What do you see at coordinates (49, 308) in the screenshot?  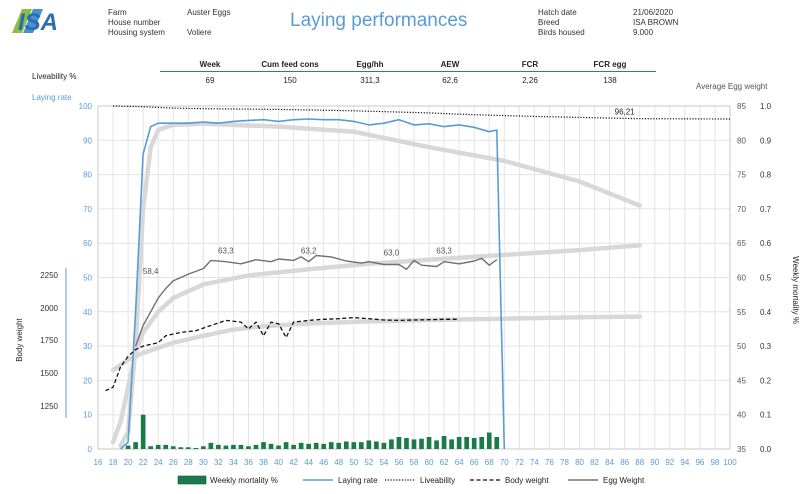 I see `body-weight-tick: 2000` at bounding box center [49, 308].